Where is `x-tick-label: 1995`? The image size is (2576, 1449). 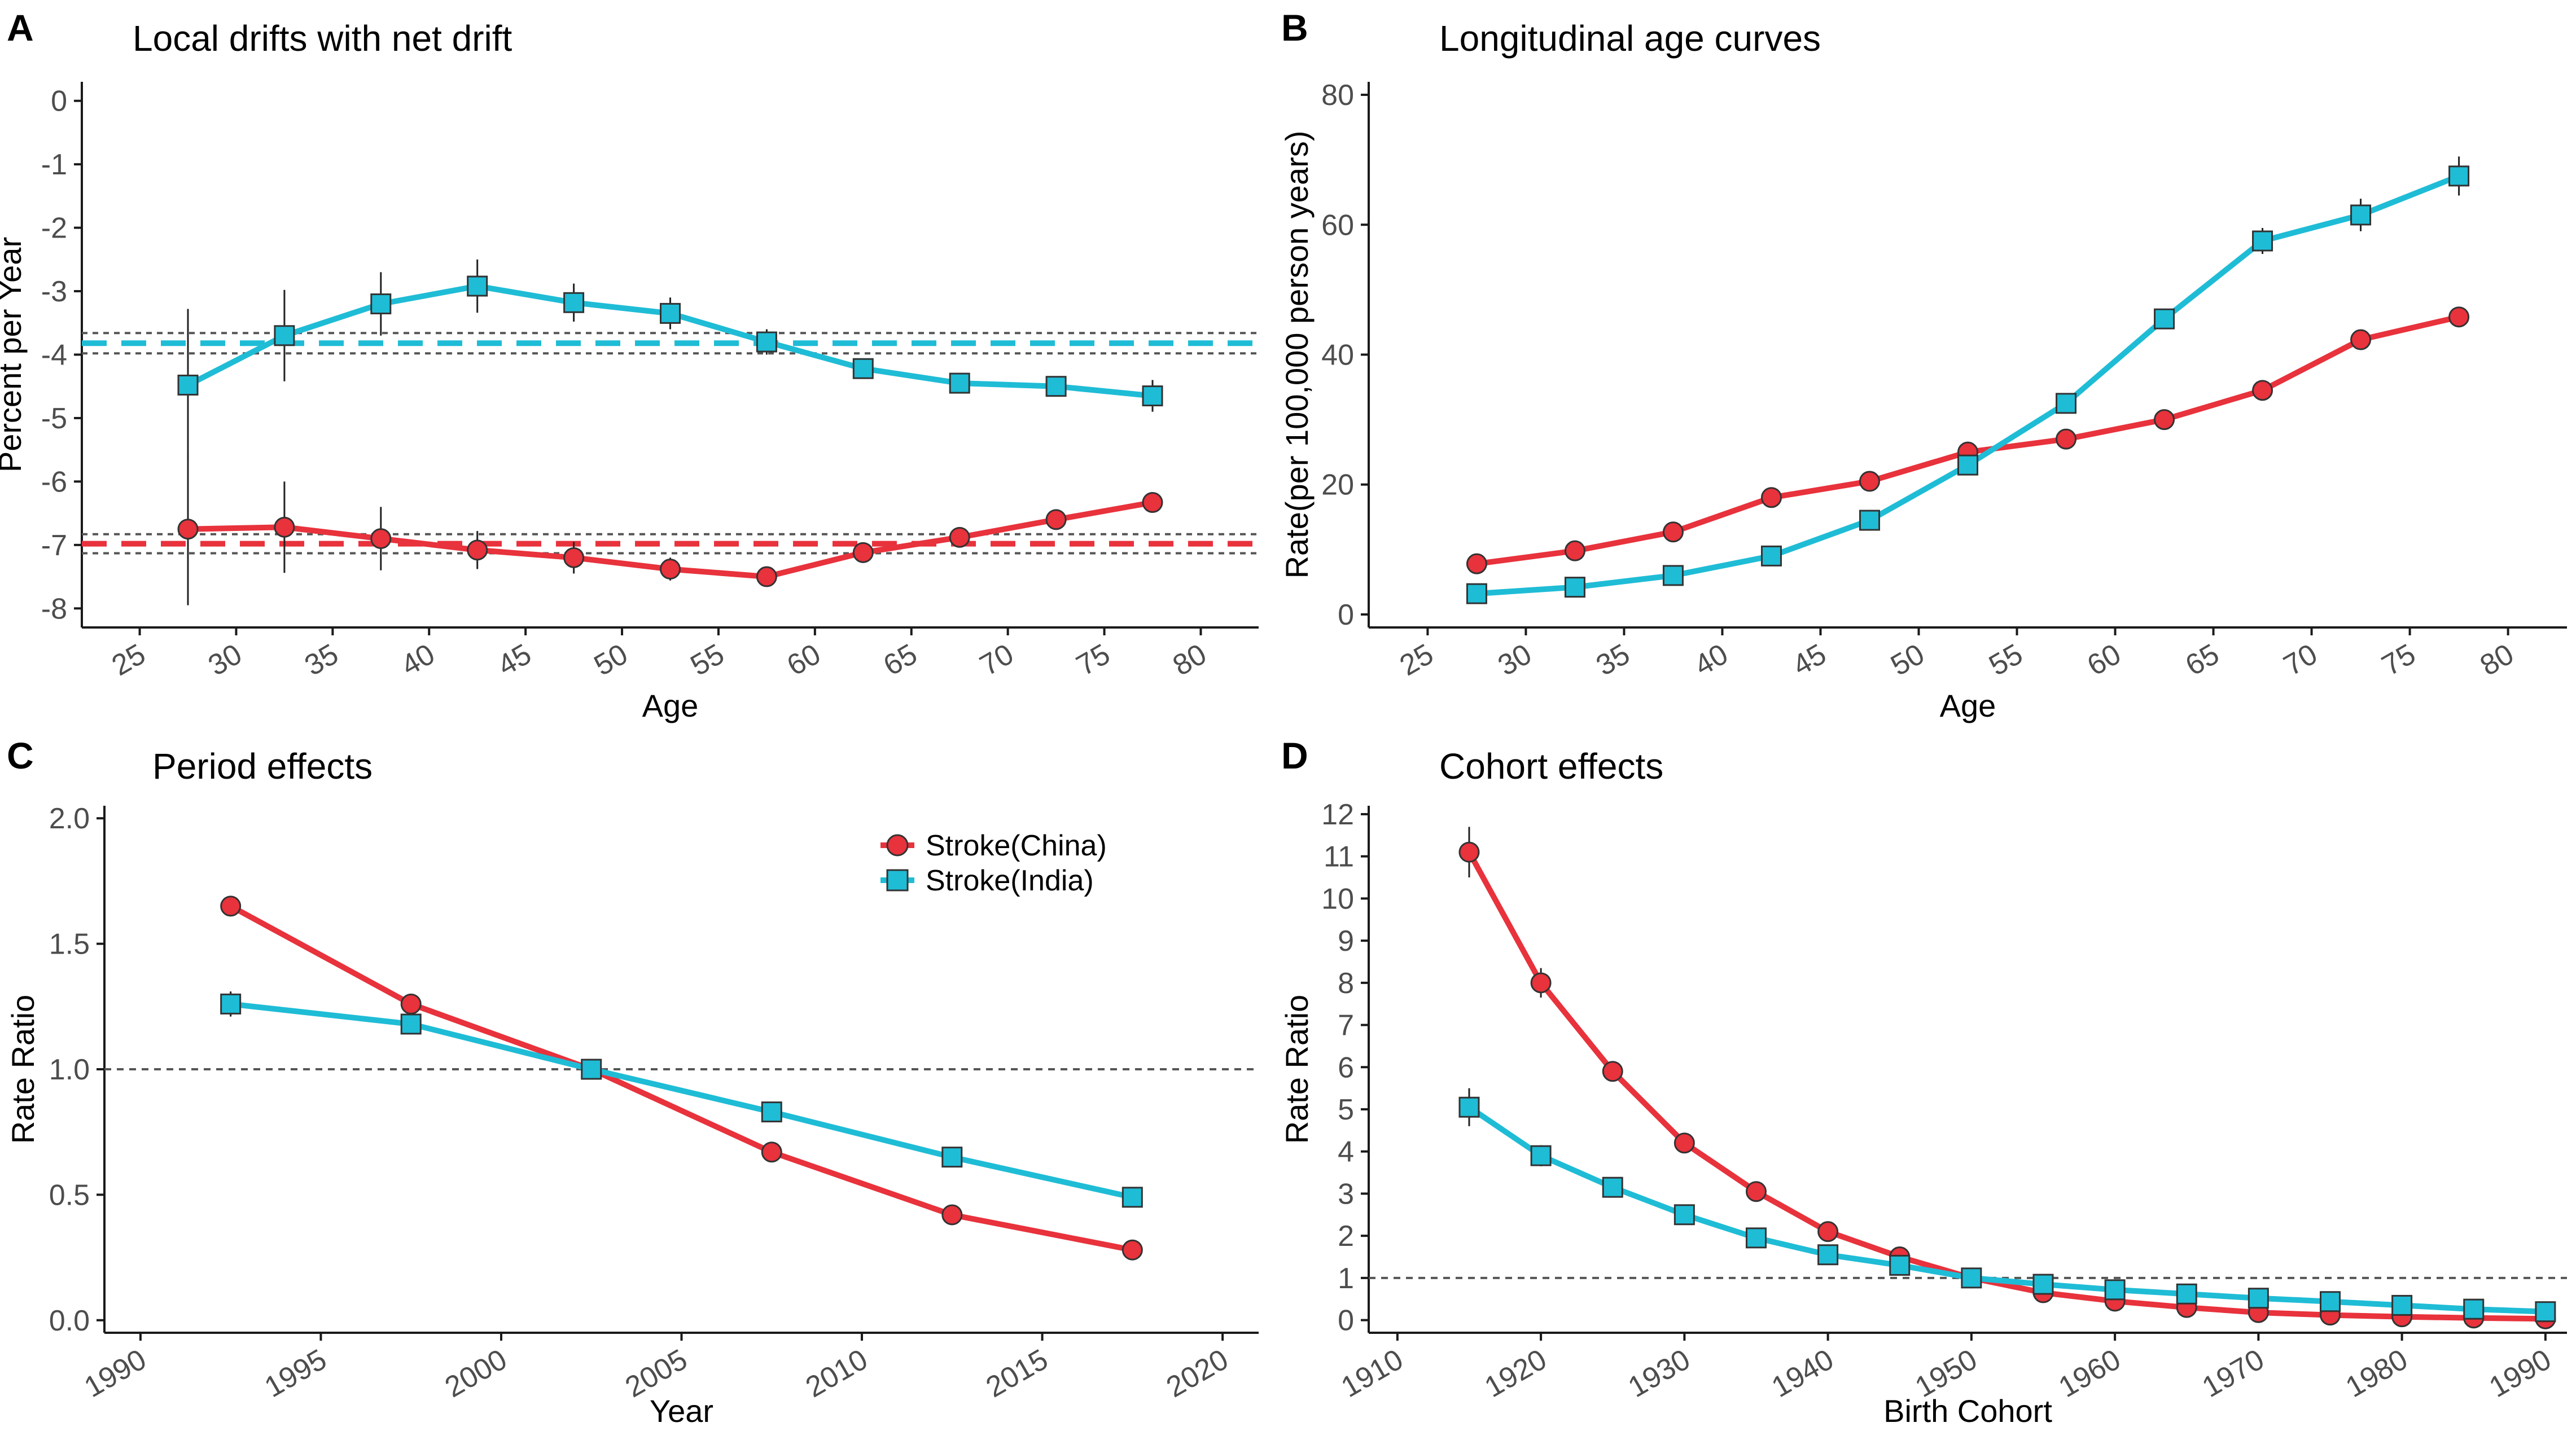
x-tick-label: 1995 is located at coordinates (295, 1373).